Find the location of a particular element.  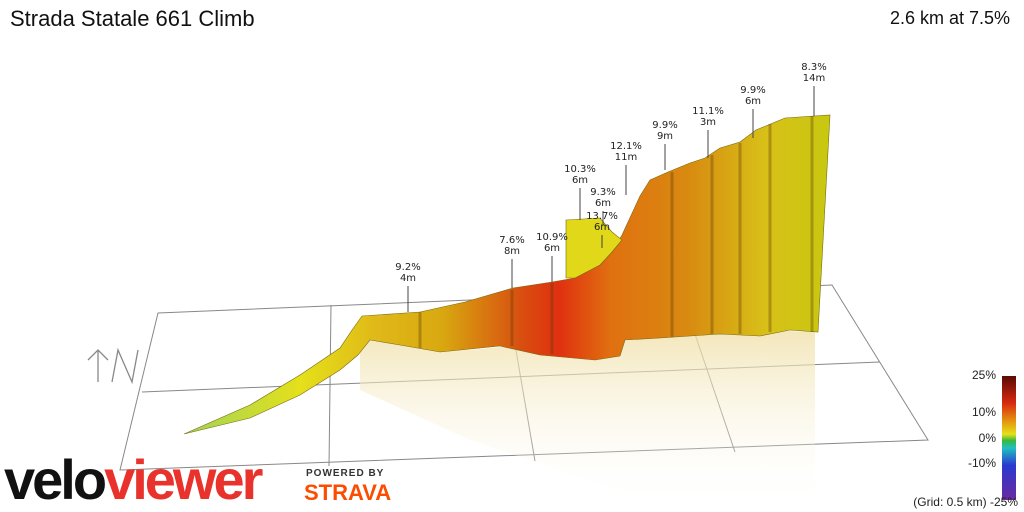

grade-annotation: 9.3%6m is located at coordinates (603, 206).